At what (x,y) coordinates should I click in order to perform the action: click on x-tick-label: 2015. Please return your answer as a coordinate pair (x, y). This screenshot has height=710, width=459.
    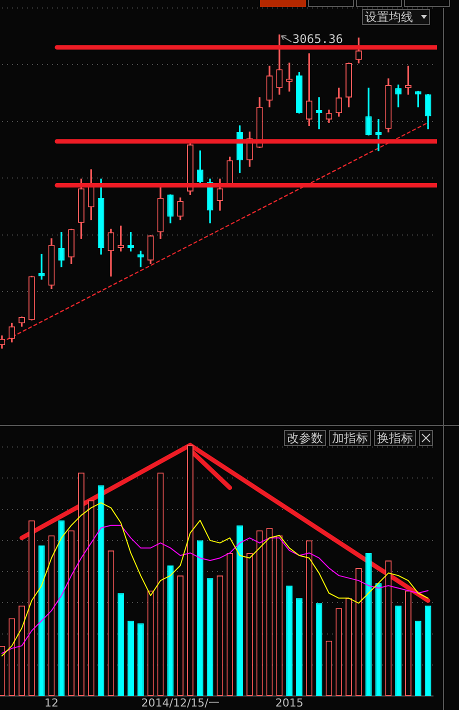
    Looking at the image, I should click on (289, 703).